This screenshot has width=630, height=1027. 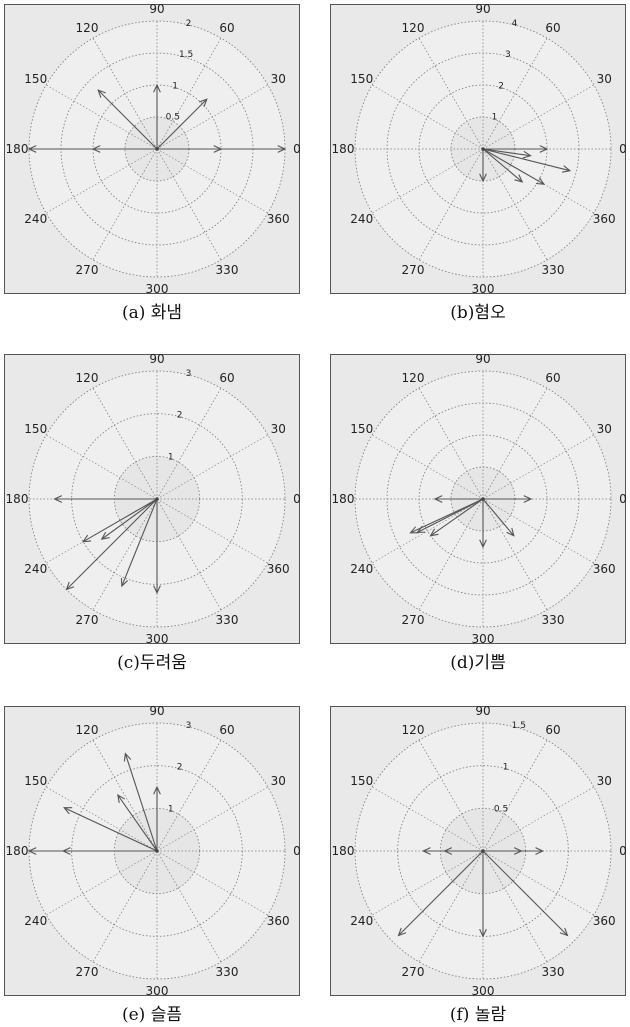 I want to click on caption-a: (a) 화냄, so click(x=152, y=313).